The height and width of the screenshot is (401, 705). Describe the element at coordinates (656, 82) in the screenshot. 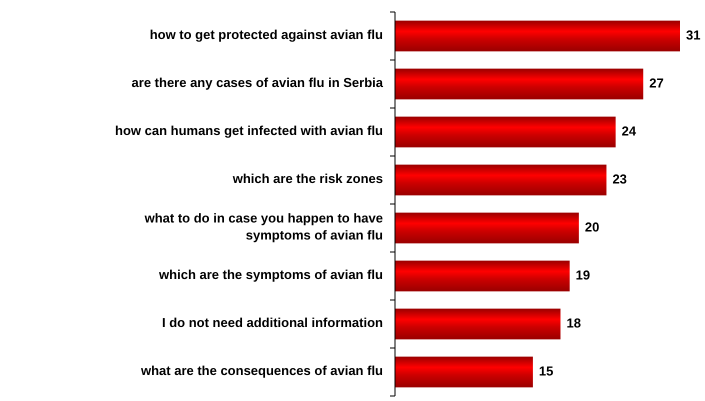

I see `data-label: 27` at that location.